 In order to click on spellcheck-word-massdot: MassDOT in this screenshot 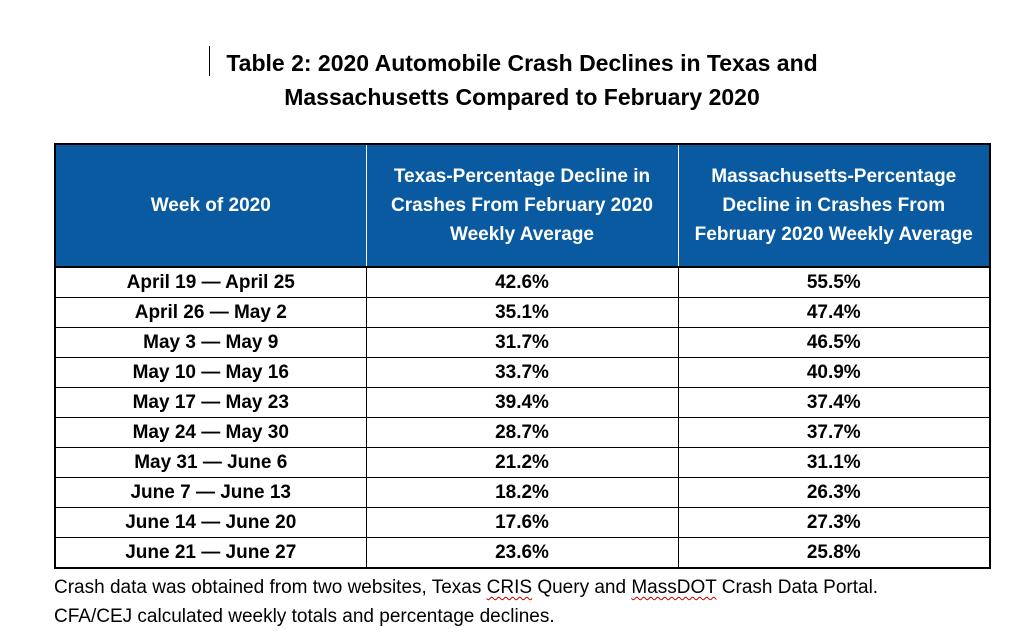, I will do `click(674, 587)`.